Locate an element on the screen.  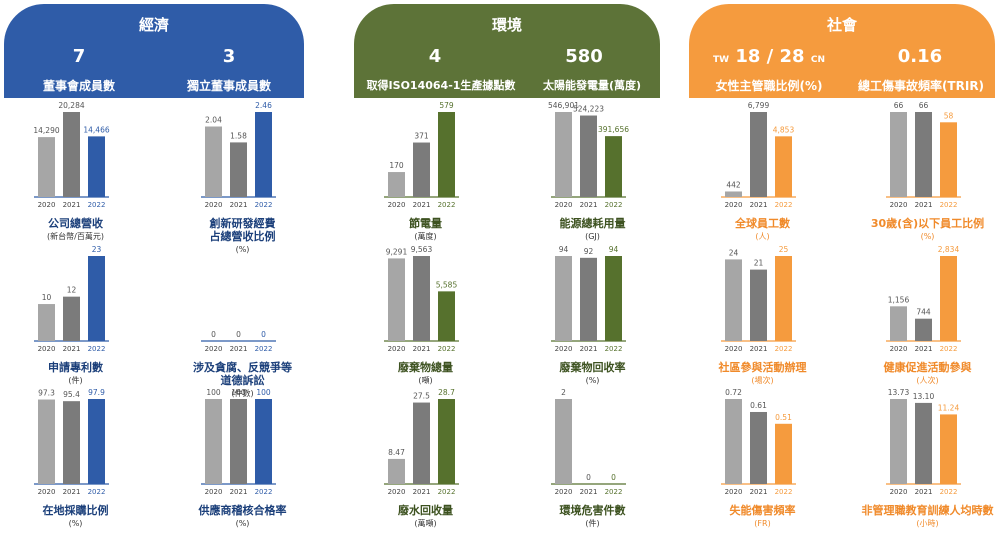
data-label: 0.61 is located at coordinates (758, 405).